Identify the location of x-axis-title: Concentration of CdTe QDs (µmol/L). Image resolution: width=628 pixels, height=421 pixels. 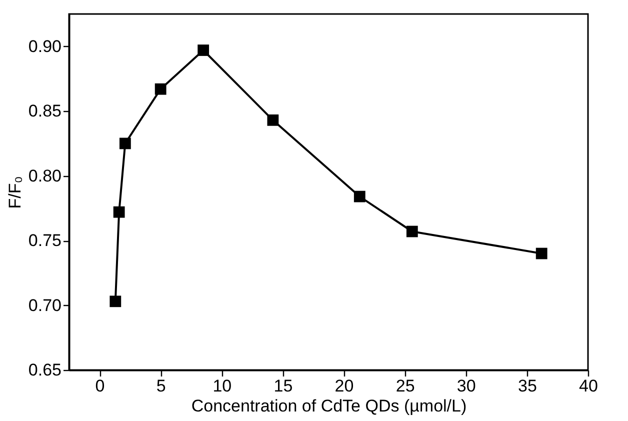
(329, 406).